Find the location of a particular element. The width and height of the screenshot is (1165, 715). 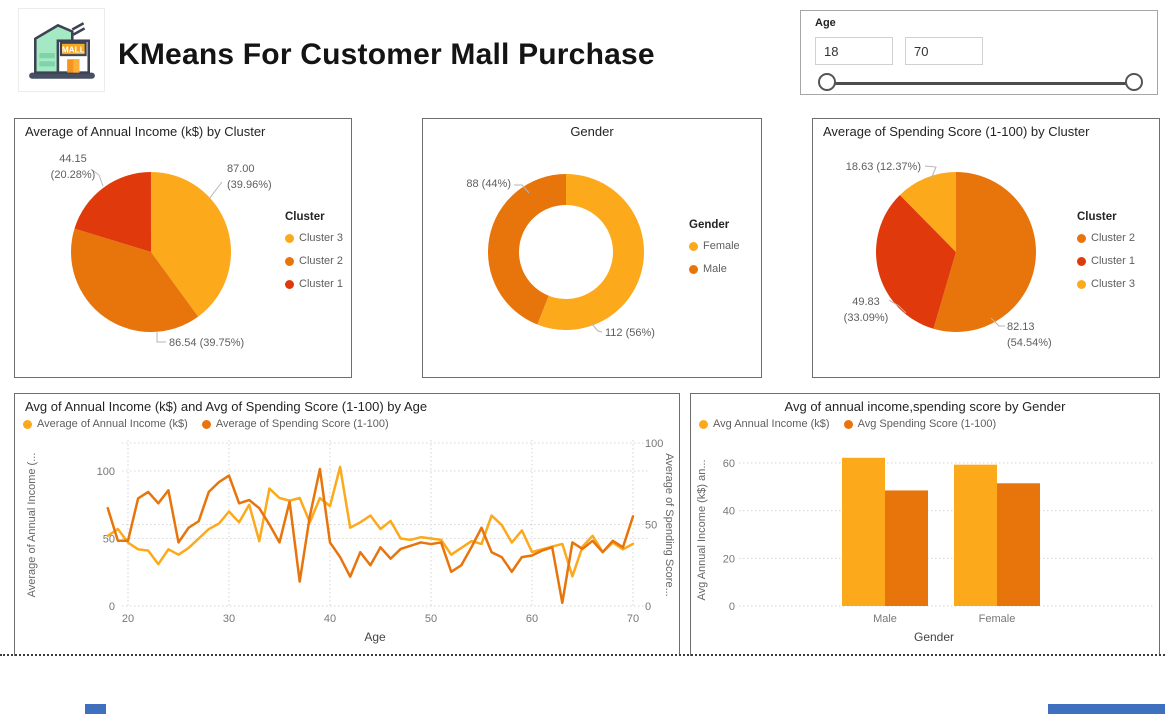

x-tick: 30 is located at coordinates (229, 619).